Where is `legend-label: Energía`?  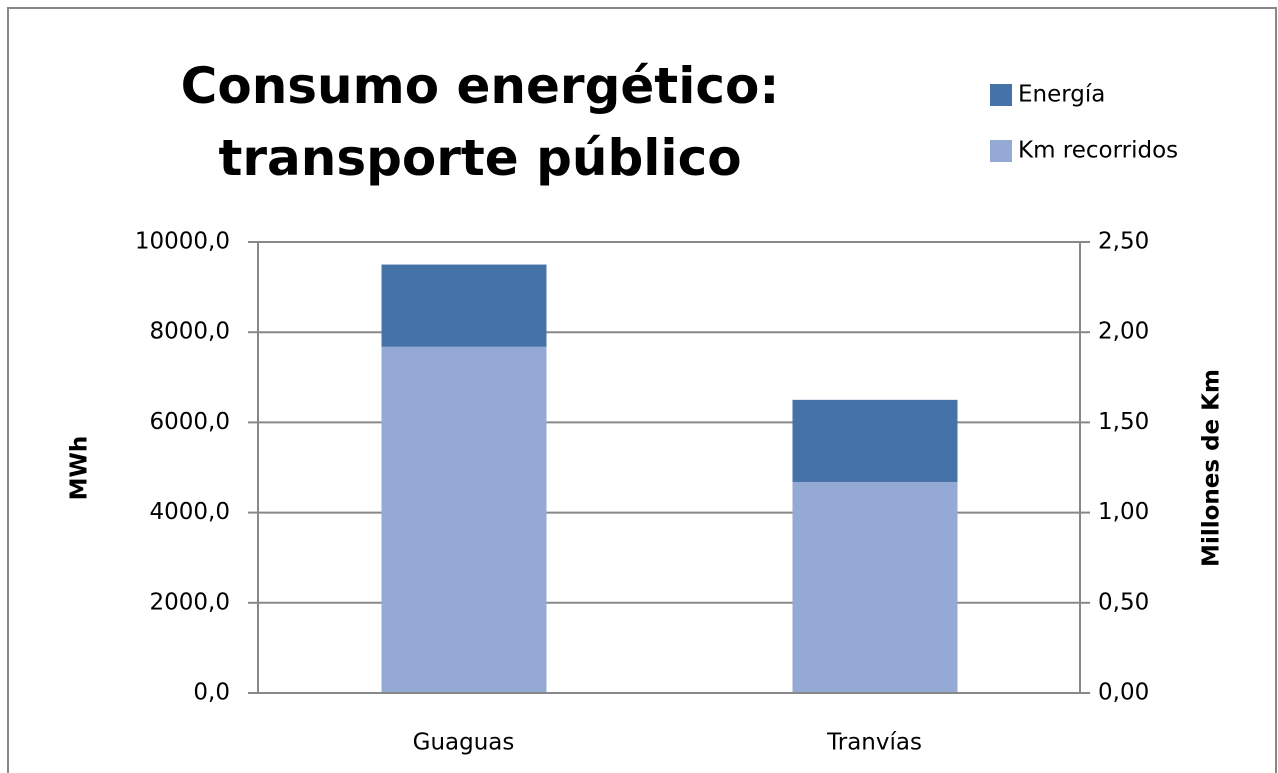
legend-label: Energía is located at coordinates (1061, 95).